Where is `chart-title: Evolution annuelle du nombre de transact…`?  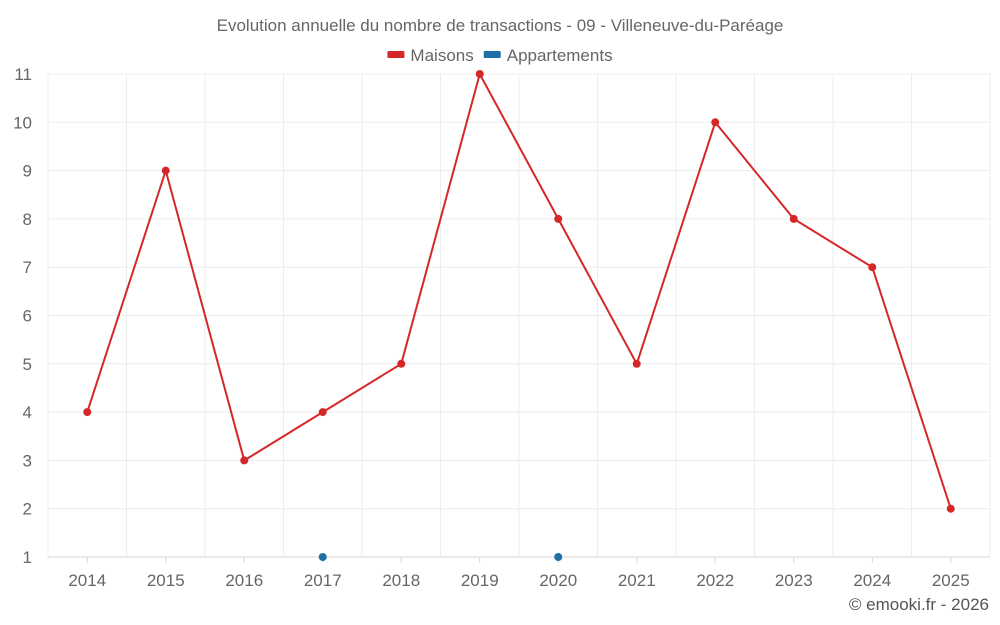 chart-title: Evolution annuelle du nombre de transact… is located at coordinates (500, 25).